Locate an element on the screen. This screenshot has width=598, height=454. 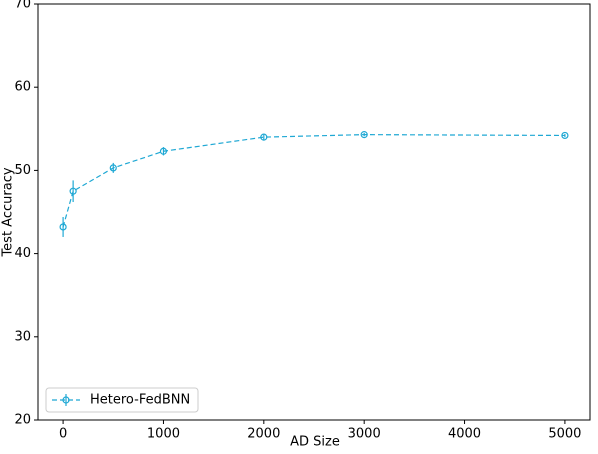
x-tick-label: 5000 is located at coordinates (564, 434).